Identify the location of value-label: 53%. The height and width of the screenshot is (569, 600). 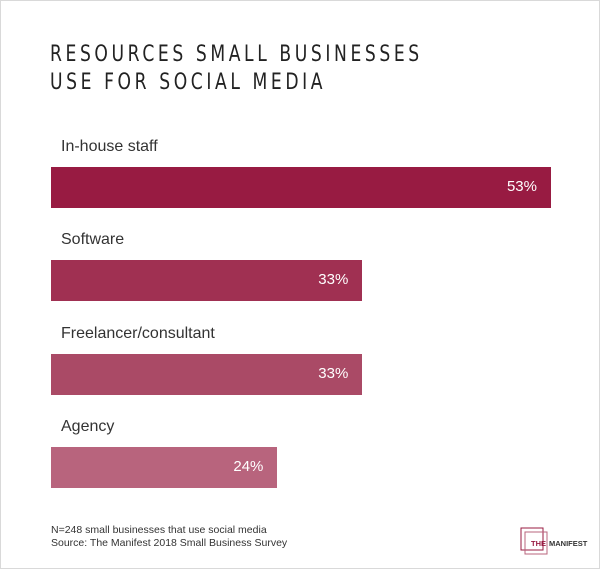
(521, 186).